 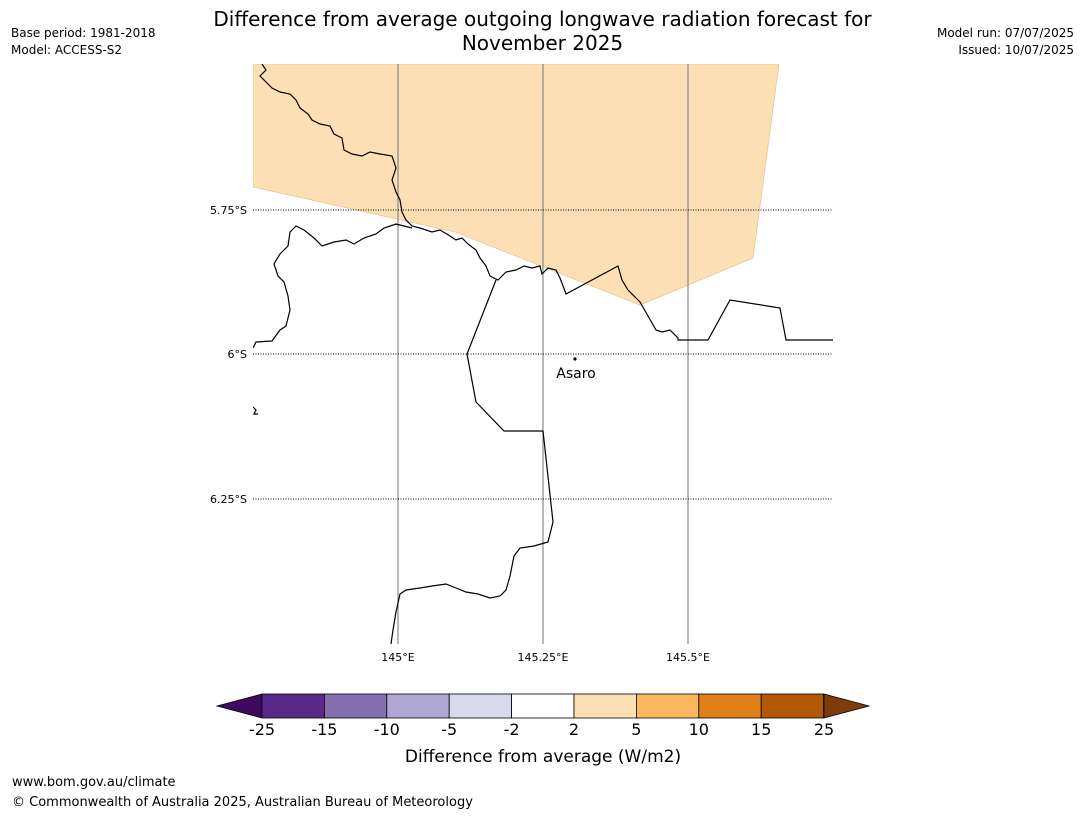 I want to click on asaro-marker, so click(x=575, y=359).